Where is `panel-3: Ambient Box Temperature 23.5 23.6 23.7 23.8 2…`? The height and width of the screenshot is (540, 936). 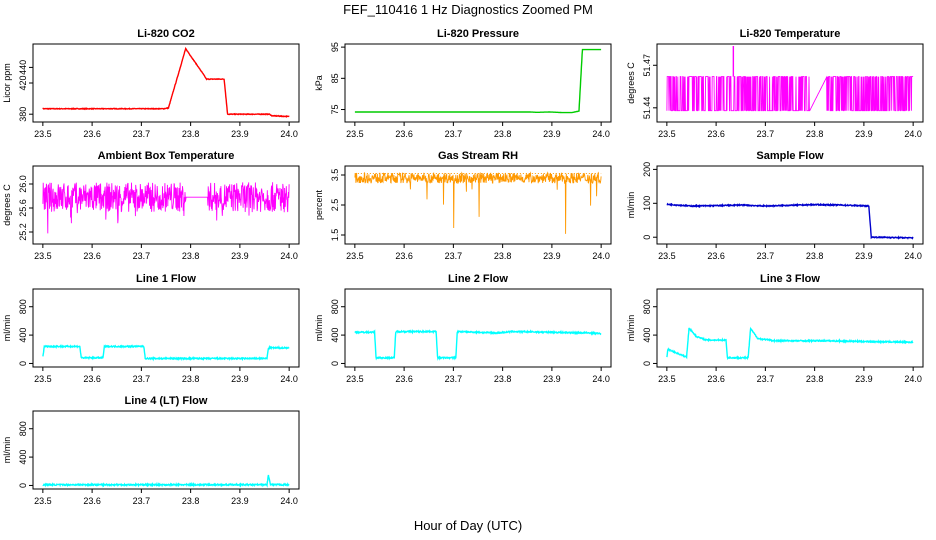
panel-3: Ambient Box Temperature 23.5 23.6 23.7 23.8 2… is located at coordinates (151, 205).